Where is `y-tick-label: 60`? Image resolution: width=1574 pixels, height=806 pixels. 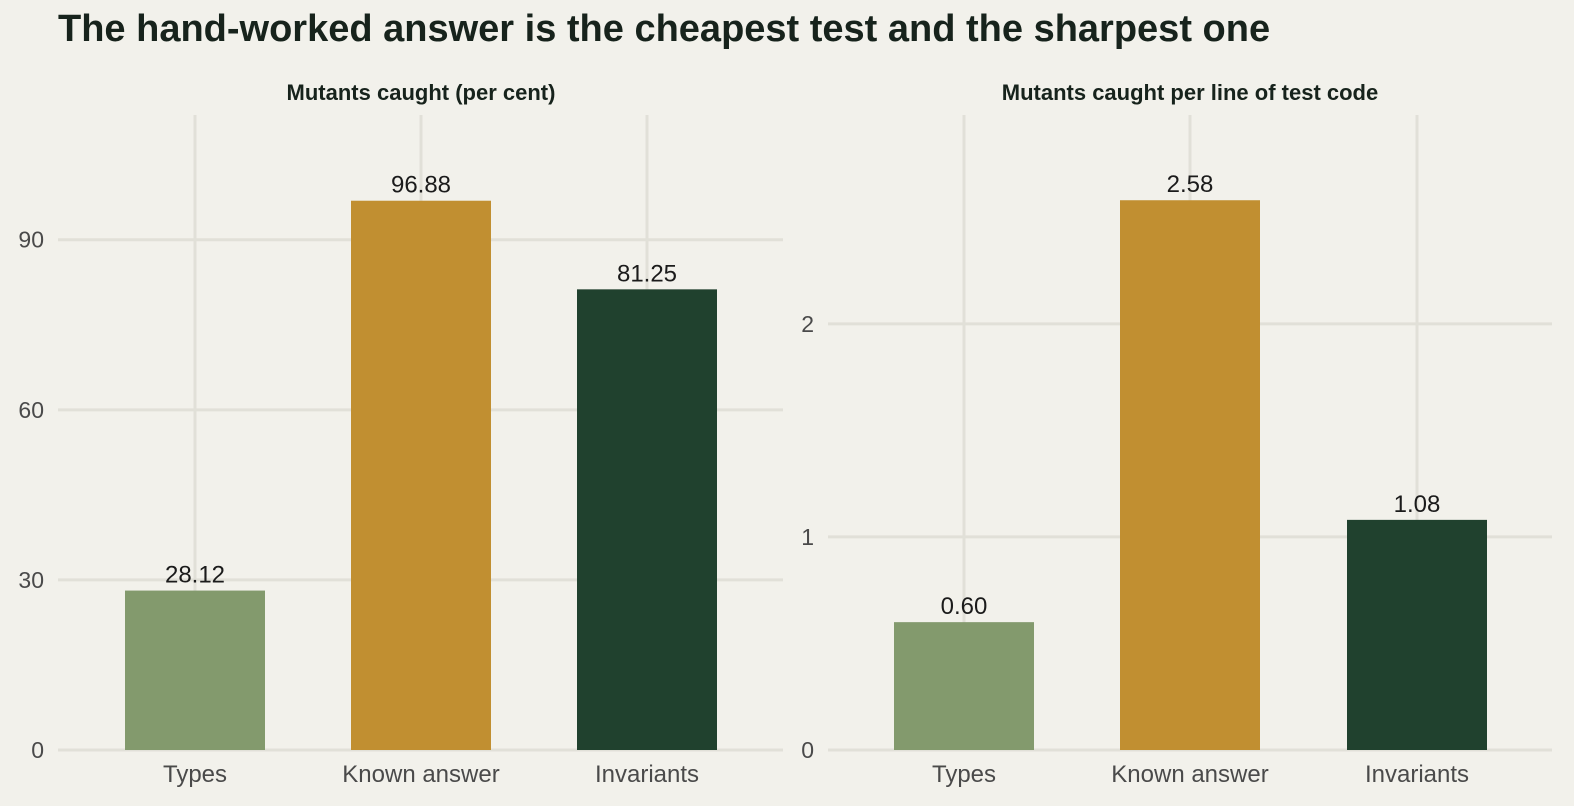 y-tick-label: 60 is located at coordinates (31, 410).